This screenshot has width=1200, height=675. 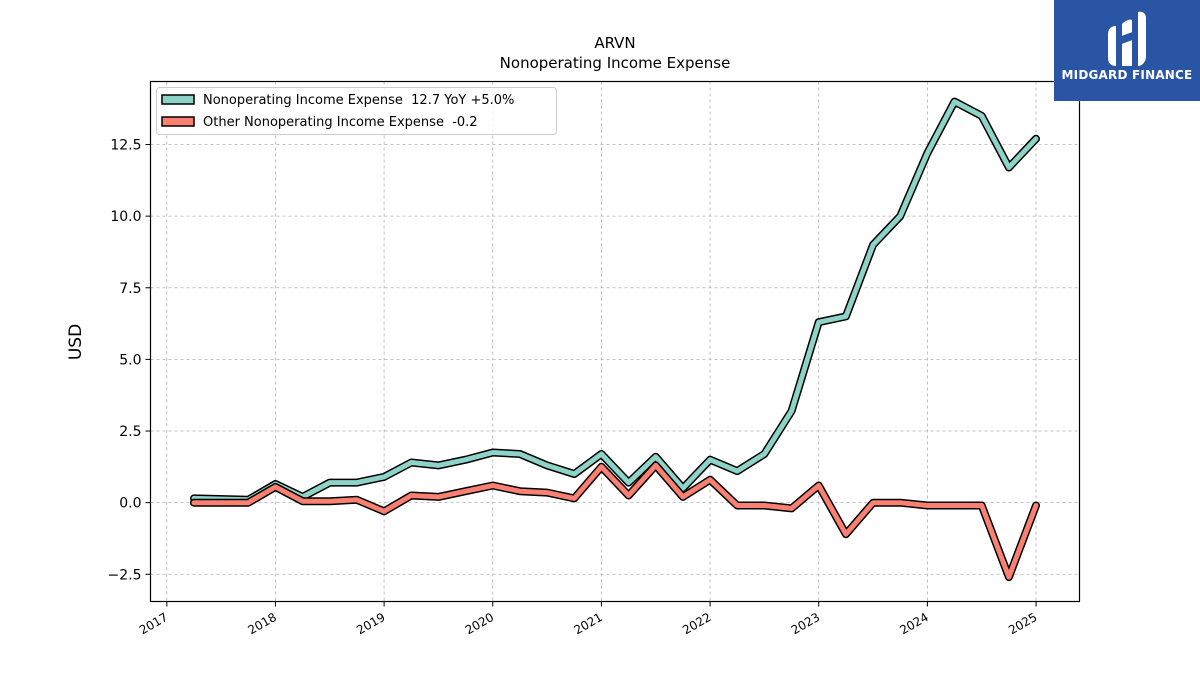 I want to click on y-tick-label: −2.5, so click(x=125, y=575).